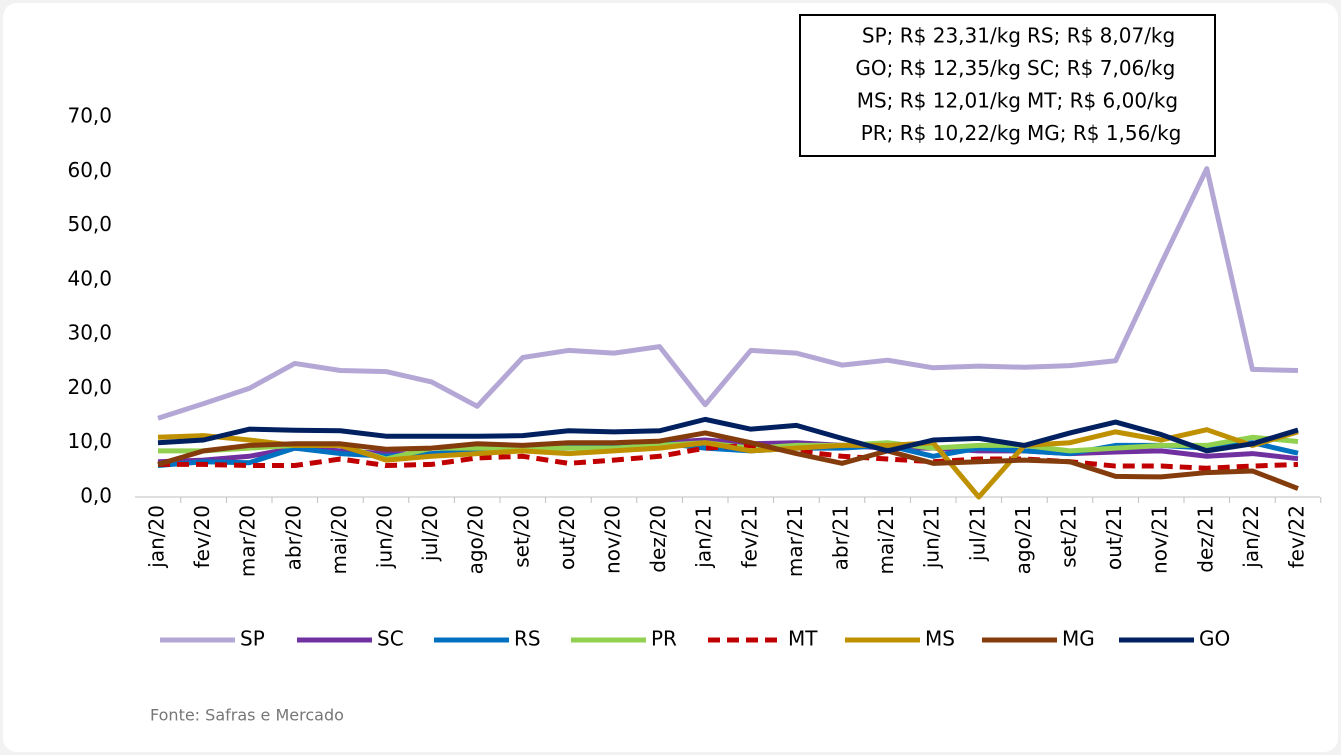 This screenshot has height=755, width=1341. Describe the element at coordinates (938, 68) in the screenshot. I see `annotation: GO; R$ 12,35/kg` at that location.